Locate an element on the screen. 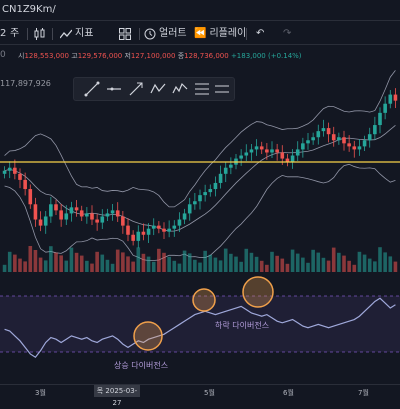  indicators-button: 지표 is located at coordinates (76, 34).